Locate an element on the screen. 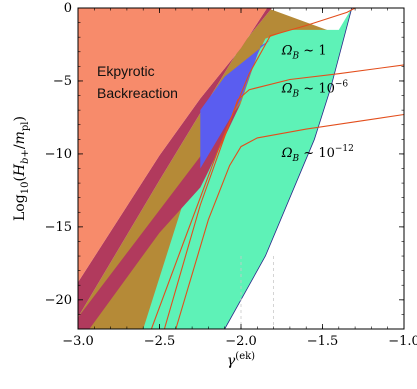 This screenshot has height=389, width=417. y-tick-label: −10 is located at coordinates (58, 154).